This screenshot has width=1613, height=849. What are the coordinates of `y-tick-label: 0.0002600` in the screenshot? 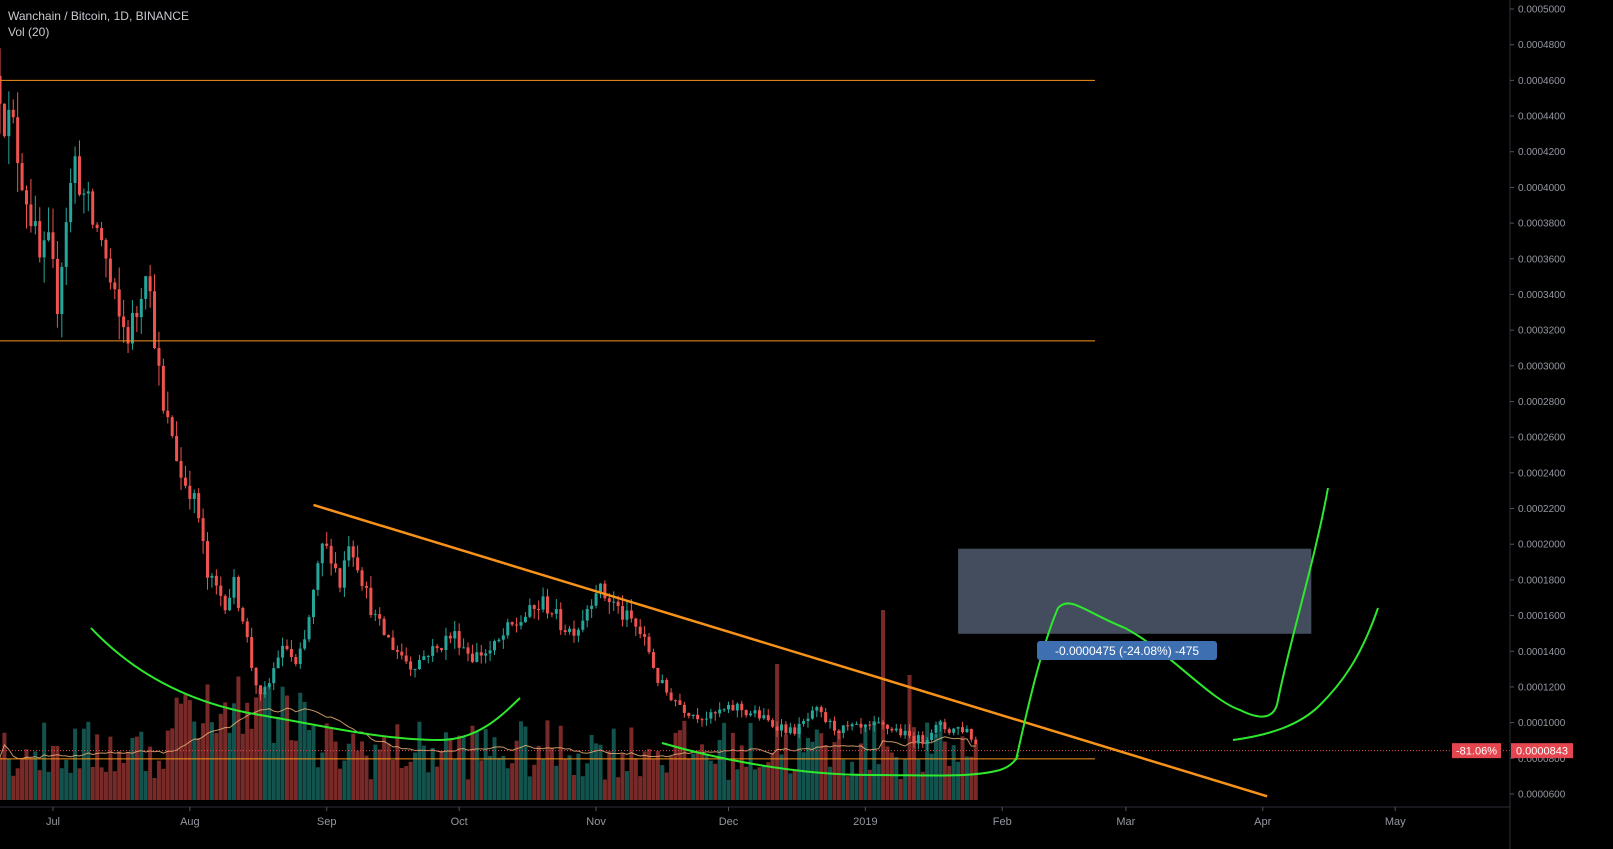 It's located at (1542, 438).